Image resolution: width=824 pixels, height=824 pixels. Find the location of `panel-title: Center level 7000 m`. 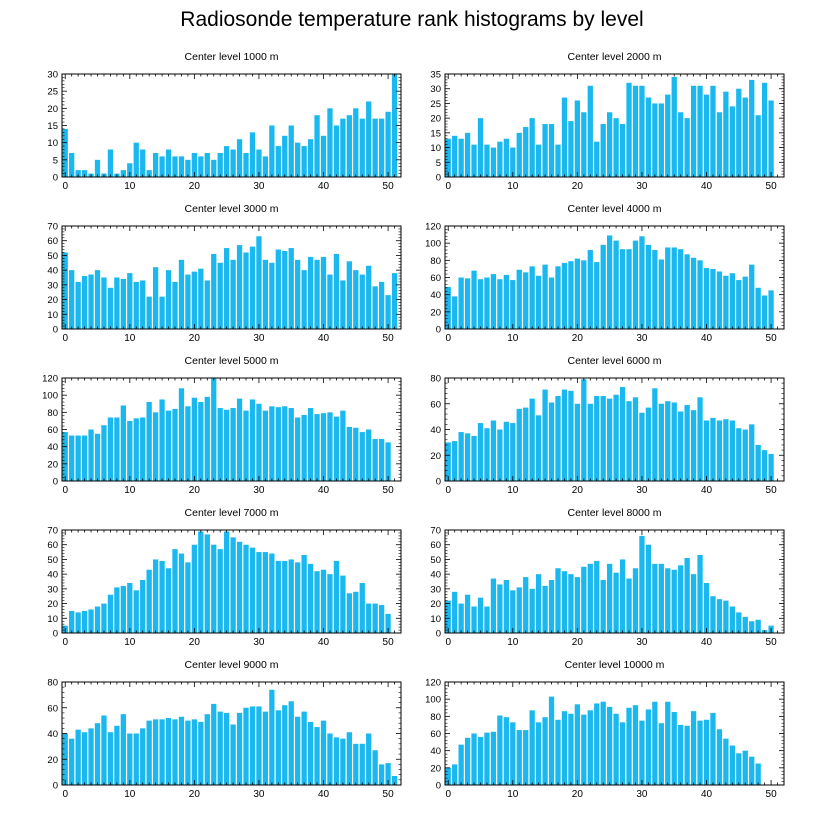

panel-title: Center level 7000 m is located at coordinates (232, 513).